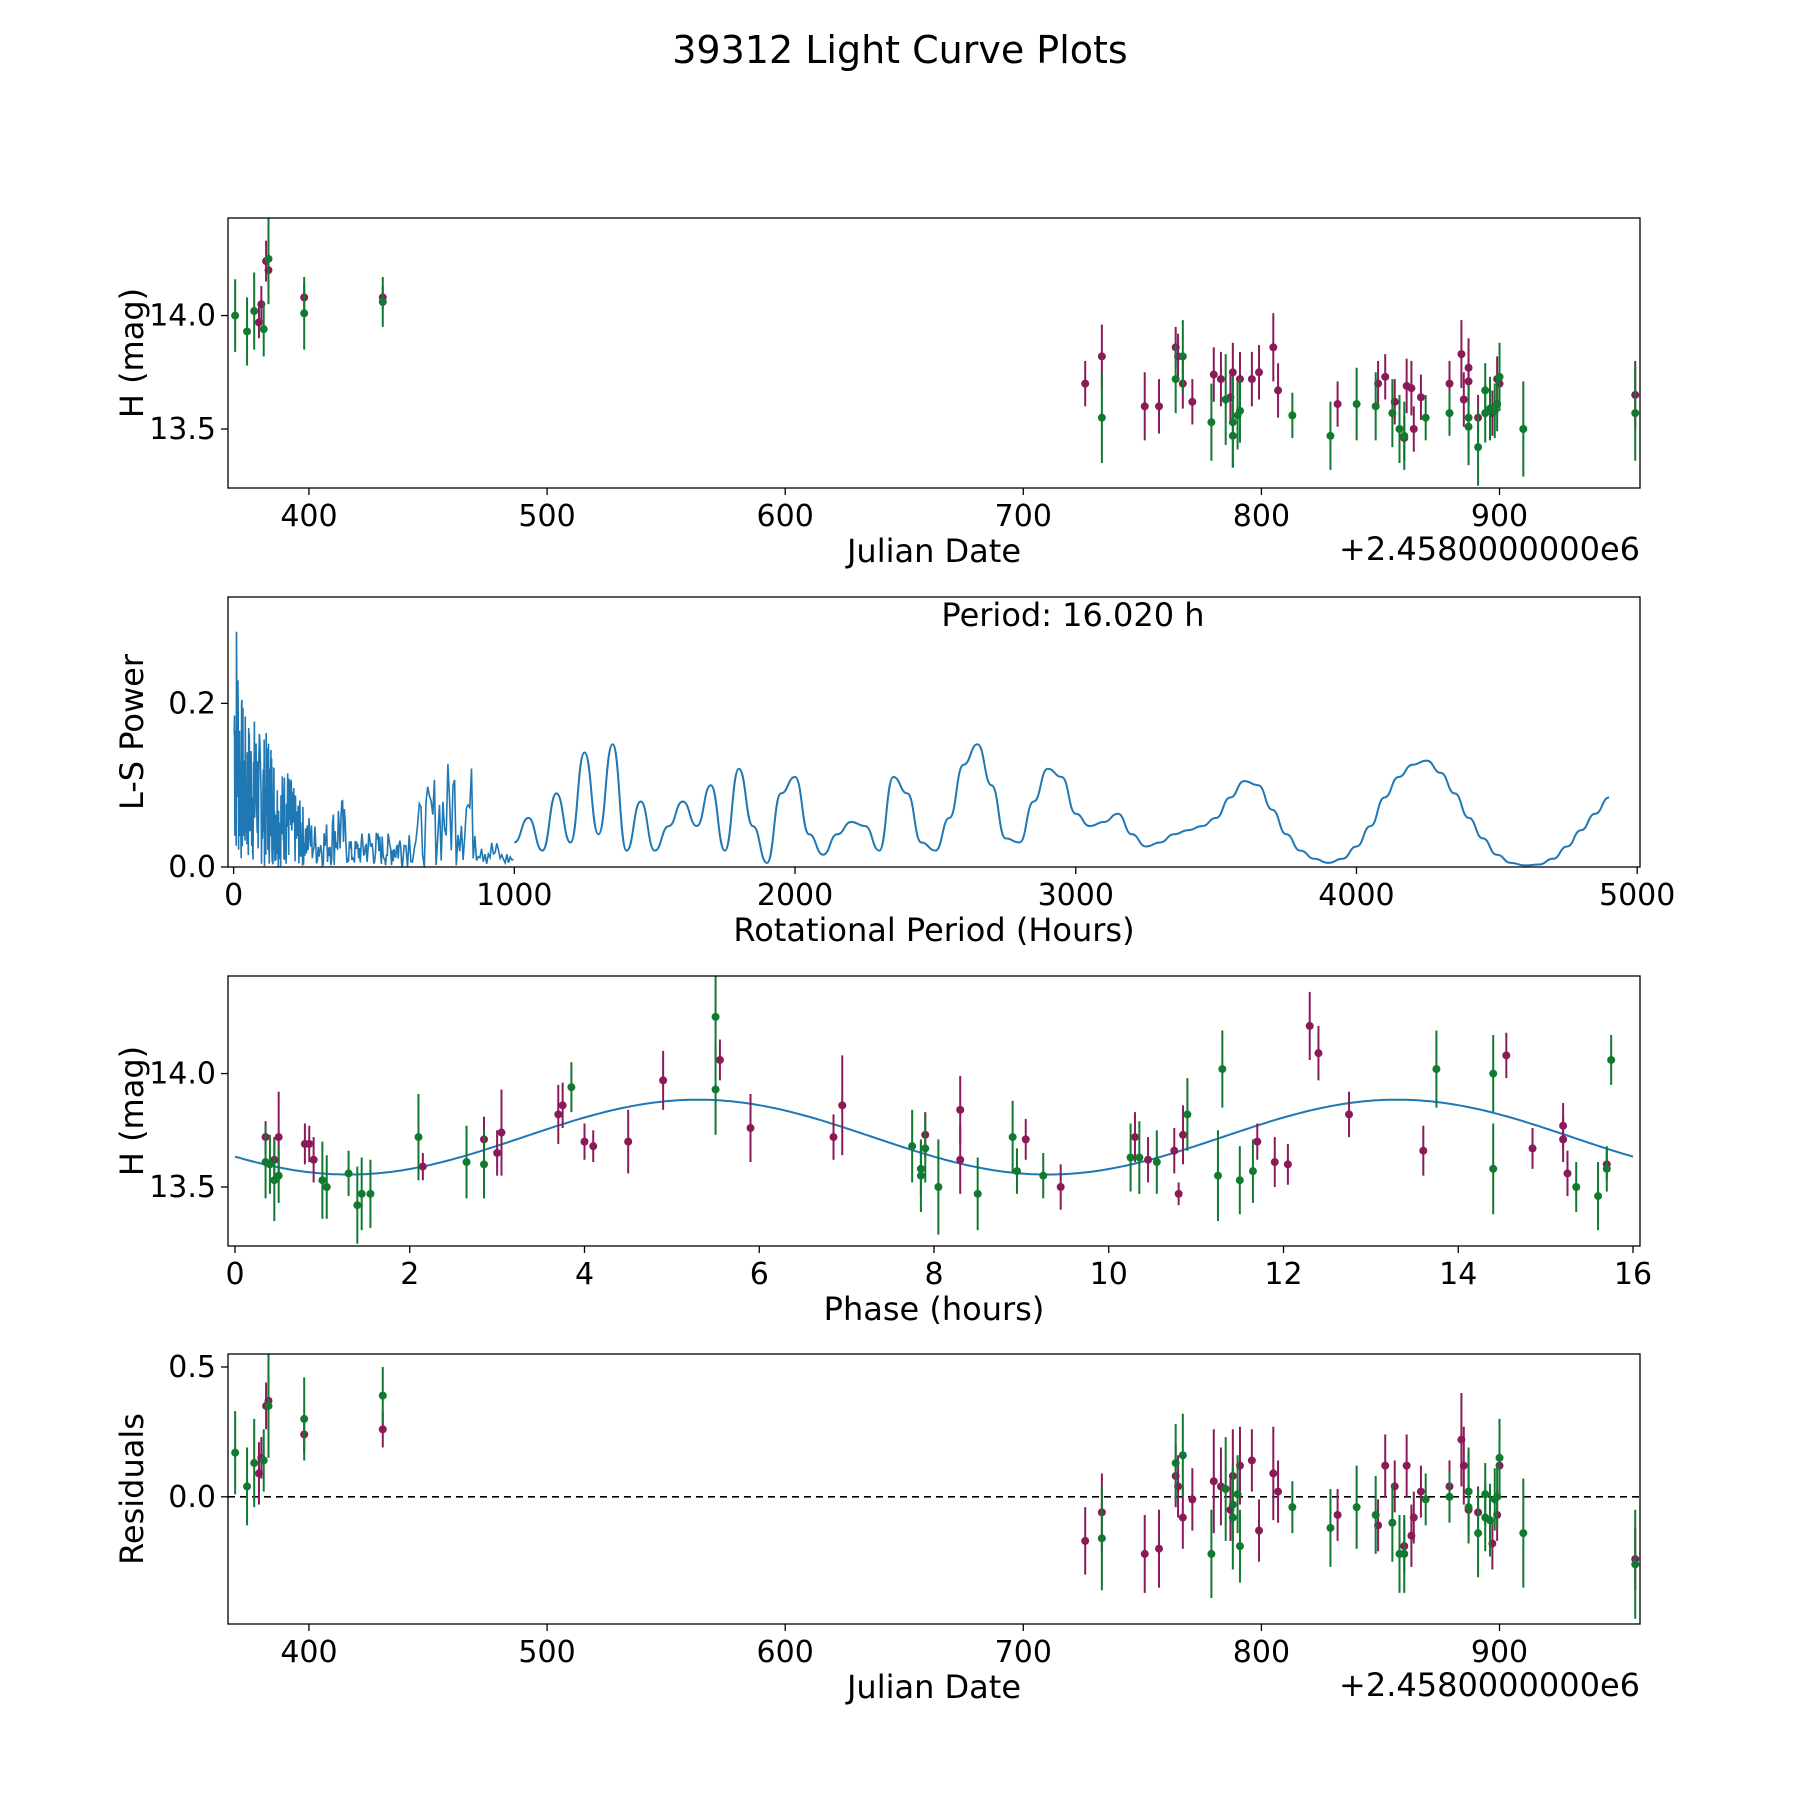 The image size is (1800, 1800). I want to click on x-tick-label: 500, so click(546, 516).